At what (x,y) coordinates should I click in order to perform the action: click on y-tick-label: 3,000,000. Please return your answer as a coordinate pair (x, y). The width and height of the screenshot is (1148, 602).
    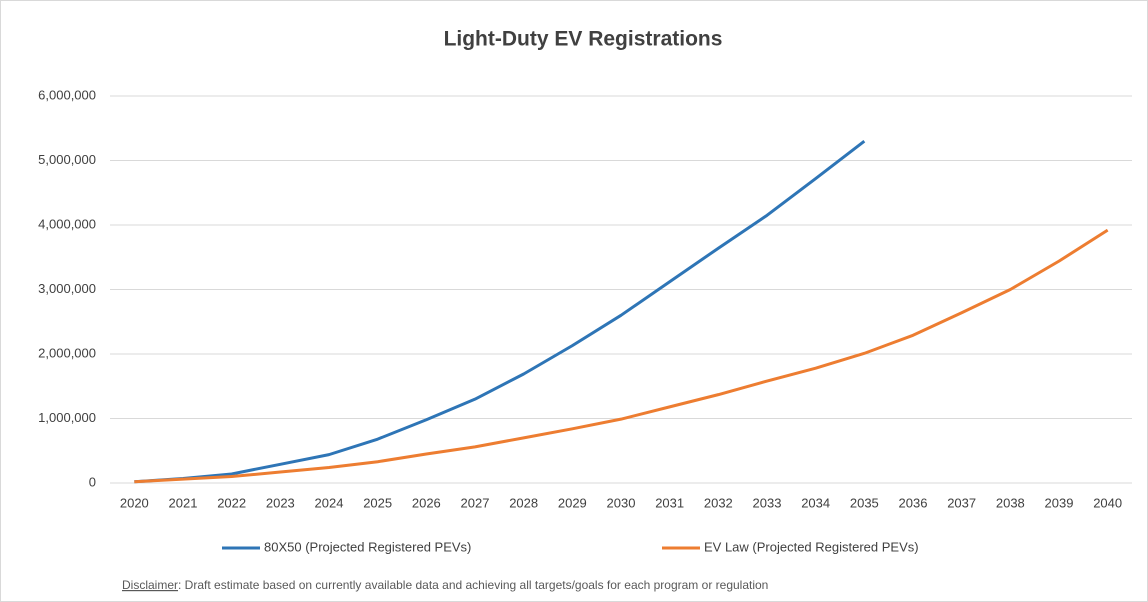
    Looking at the image, I should click on (67, 288).